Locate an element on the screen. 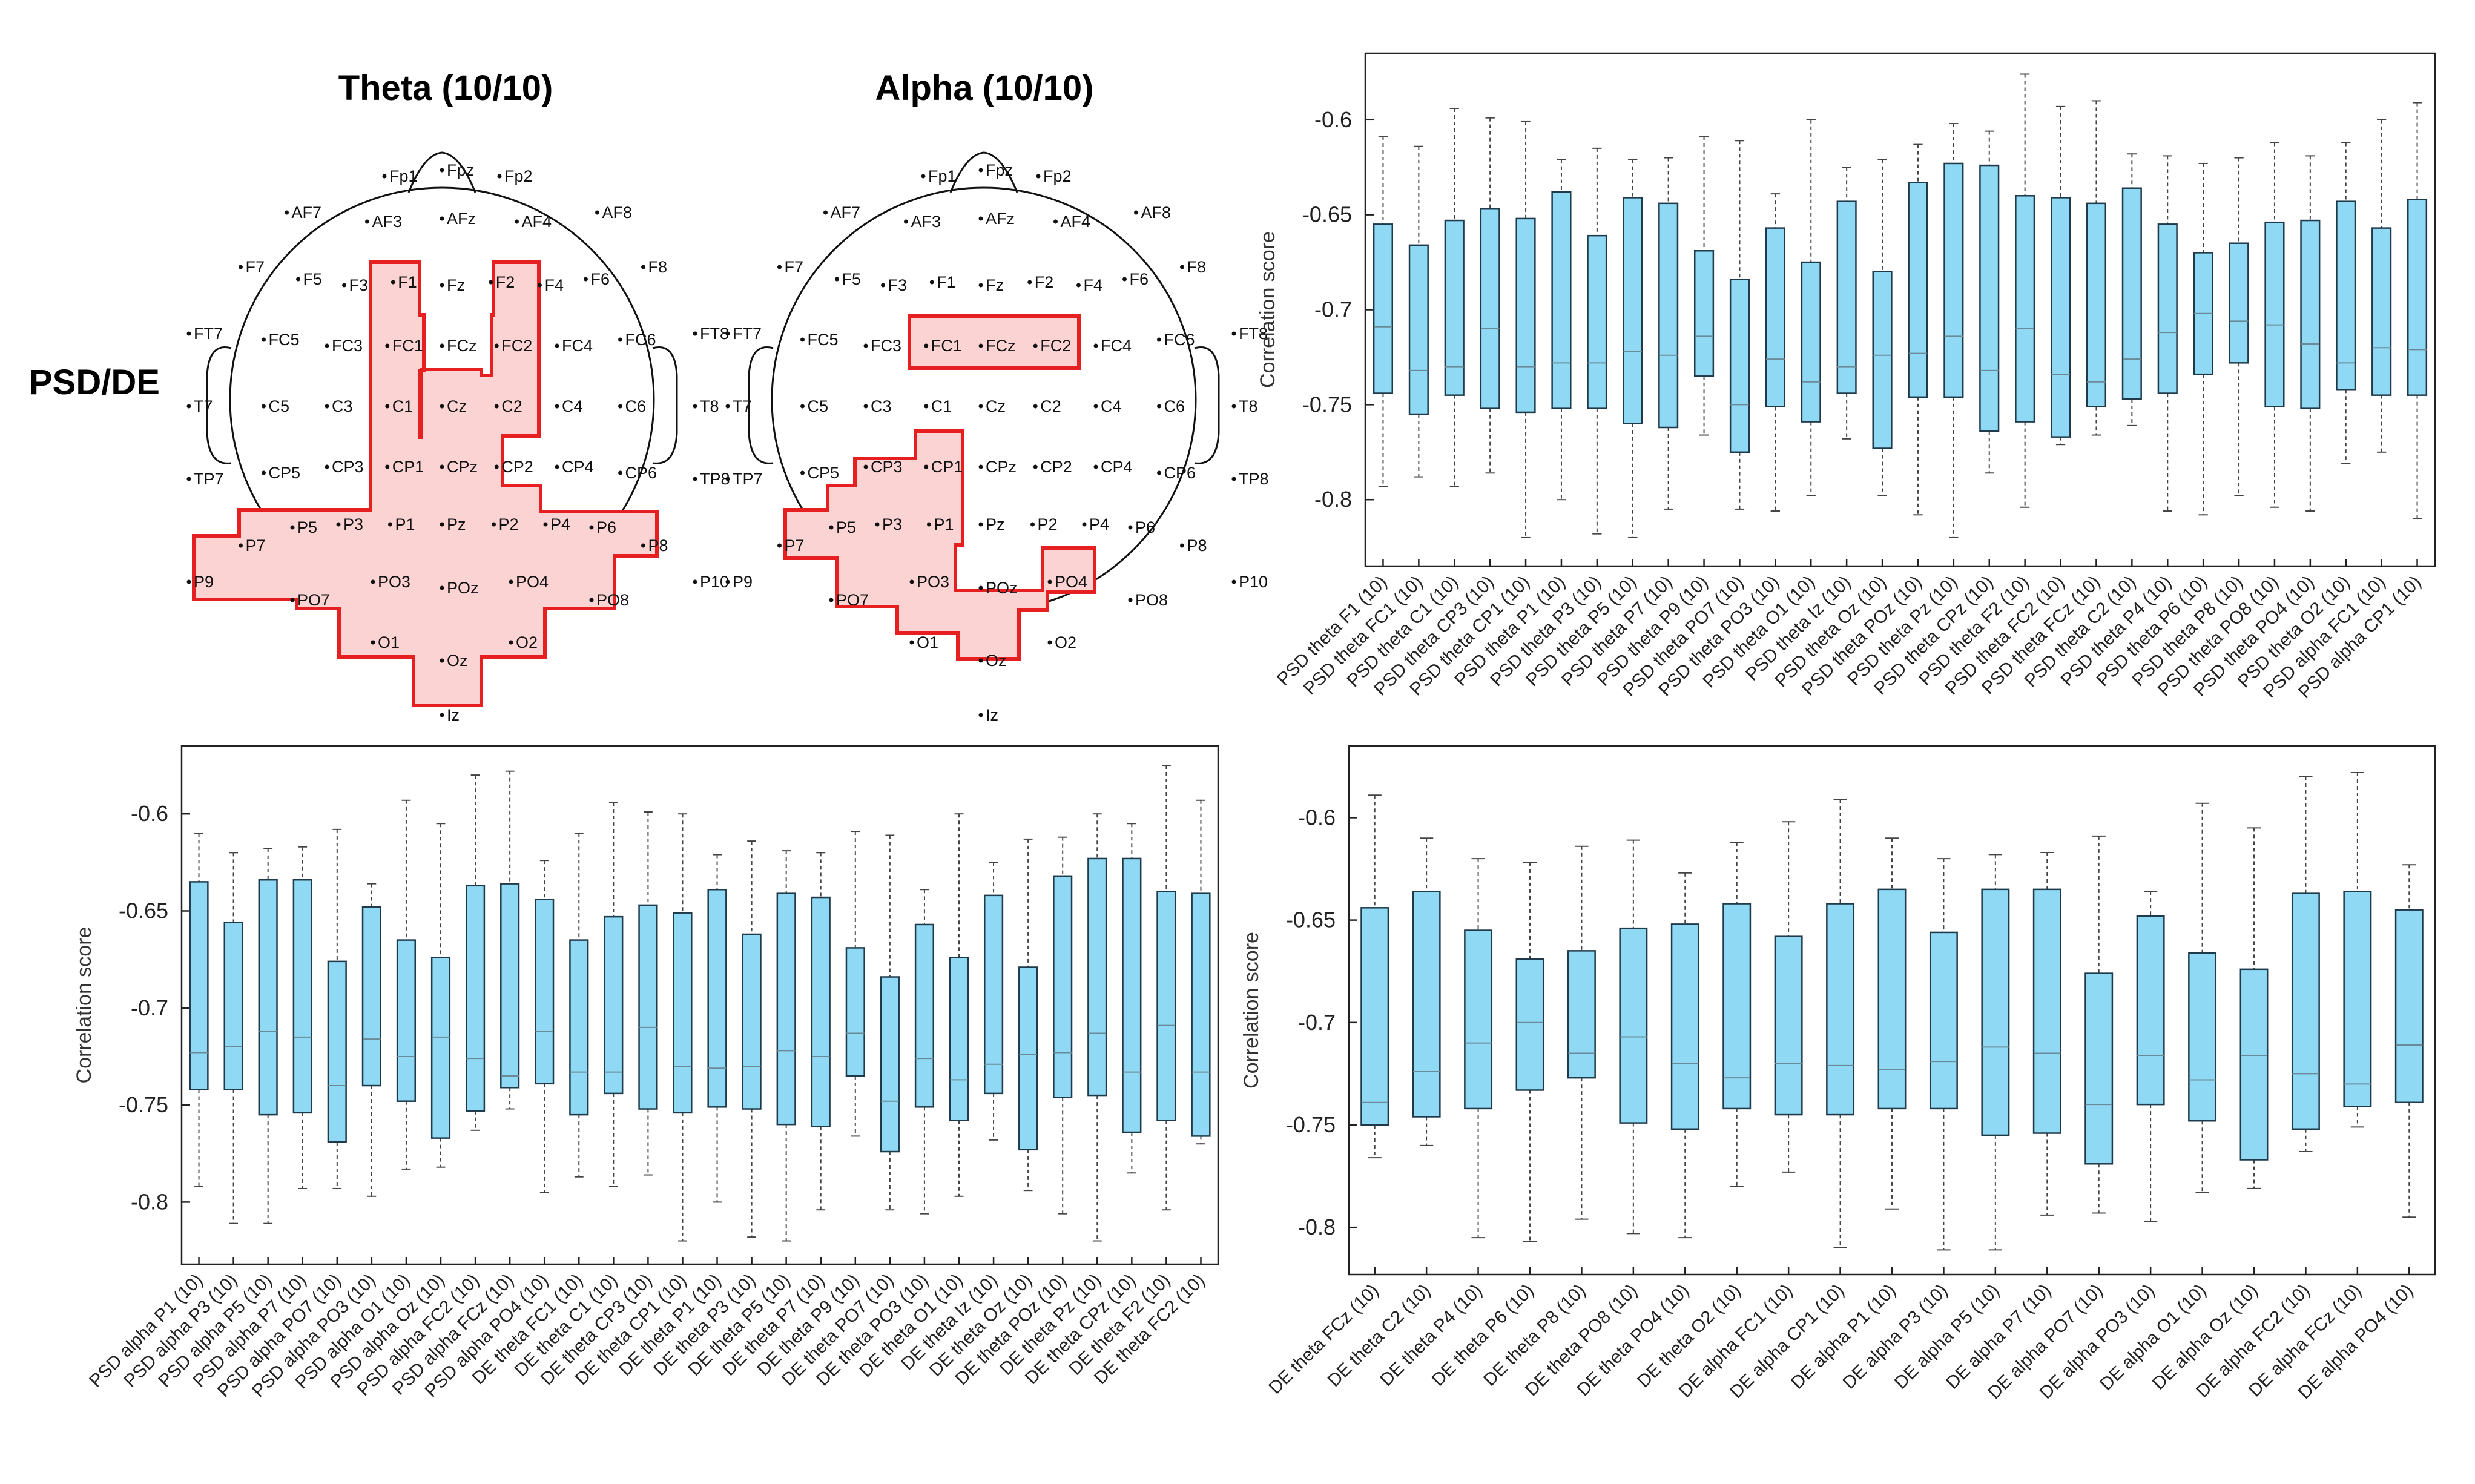 This screenshot has width=2475, height=1484. svg-text: F5 is located at coordinates (313, 279).